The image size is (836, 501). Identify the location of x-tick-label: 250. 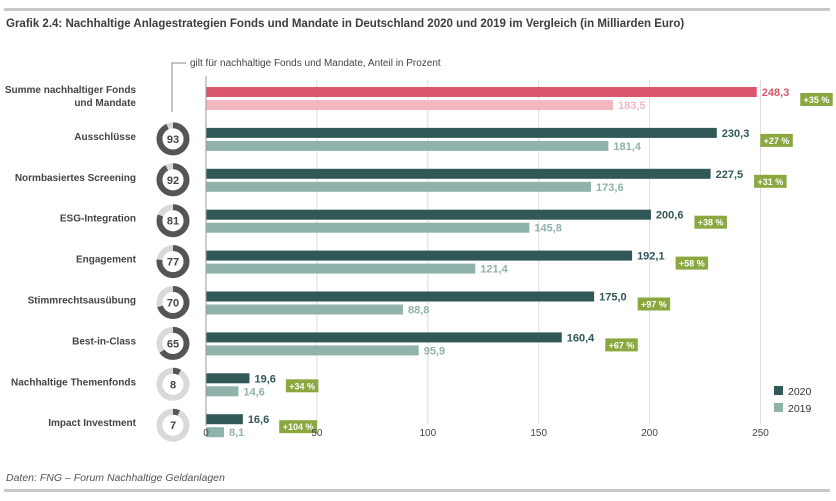
(760, 433).